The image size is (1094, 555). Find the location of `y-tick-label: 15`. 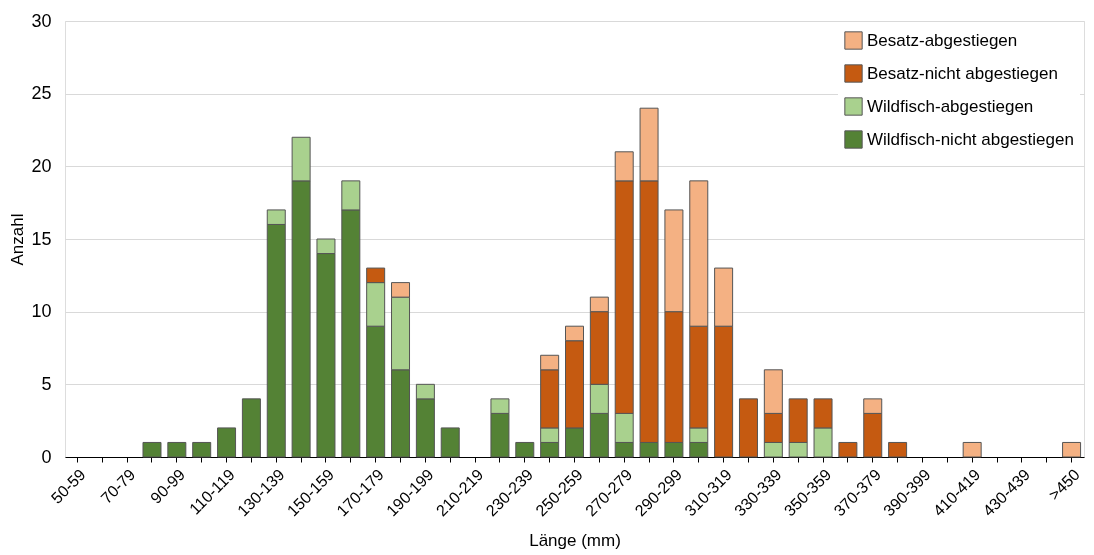

y-tick-label: 15 is located at coordinates (41, 238).